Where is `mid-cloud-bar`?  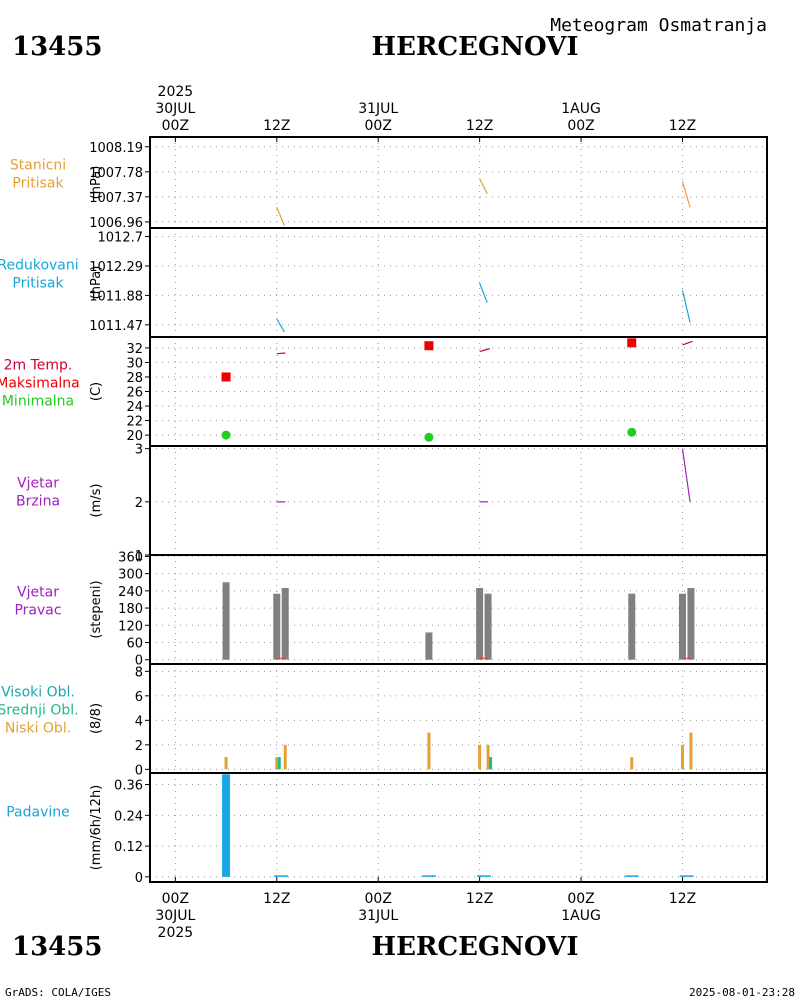 mid-cloud-bar is located at coordinates (491, 763).